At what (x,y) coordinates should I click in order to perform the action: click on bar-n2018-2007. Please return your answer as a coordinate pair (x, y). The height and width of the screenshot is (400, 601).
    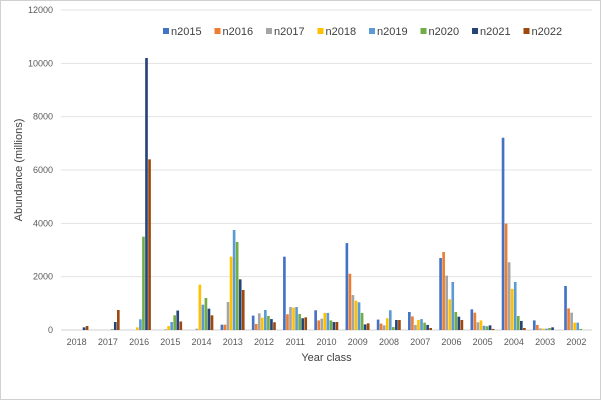
    Looking at the image, I should click on (418, 325).